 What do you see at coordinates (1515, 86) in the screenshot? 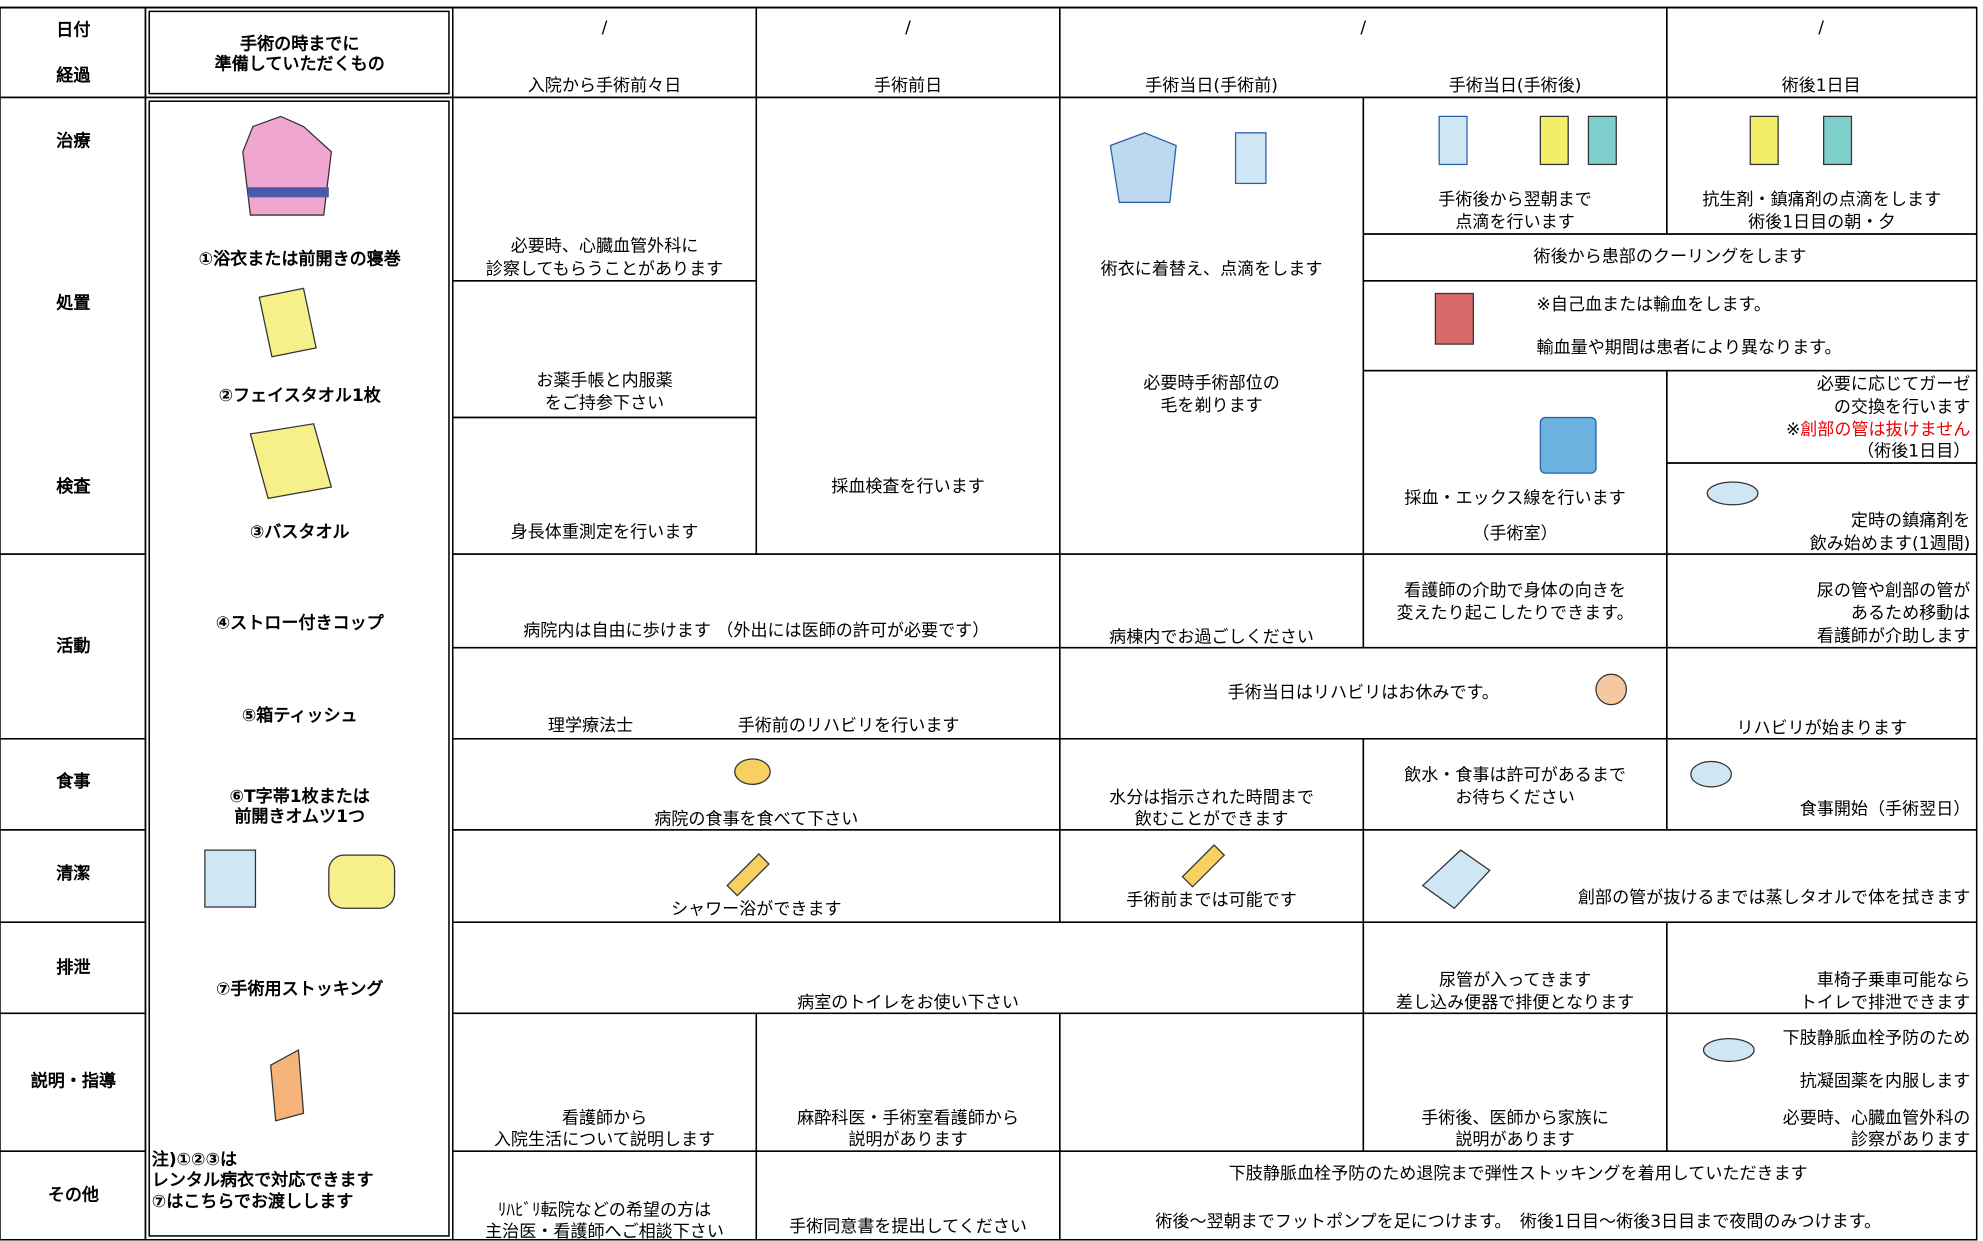
I see `phase: 手術当日(手術後)` at bounding box center [1515, 86].